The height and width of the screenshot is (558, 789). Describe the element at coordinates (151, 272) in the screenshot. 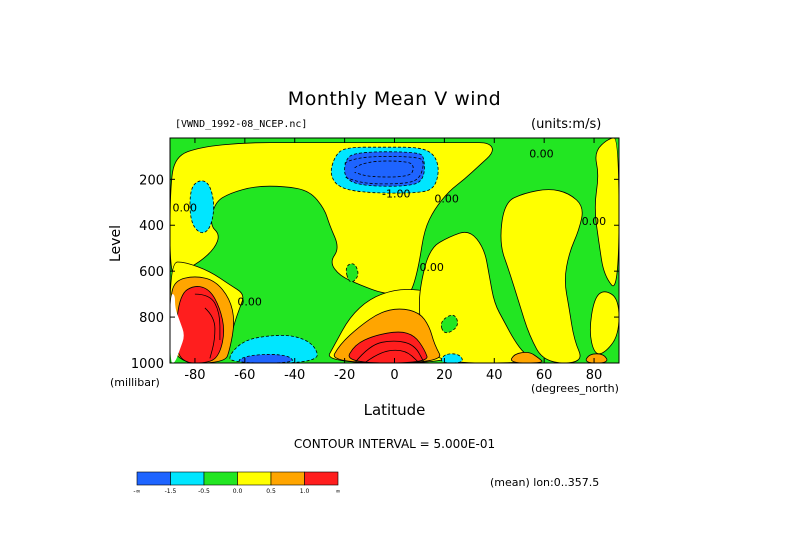

I see `y-tick-label: 600` at that location.